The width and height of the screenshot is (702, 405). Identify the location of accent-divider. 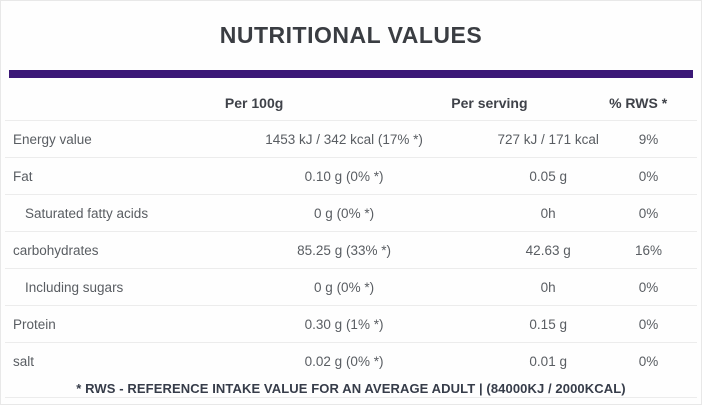
(351, 74).